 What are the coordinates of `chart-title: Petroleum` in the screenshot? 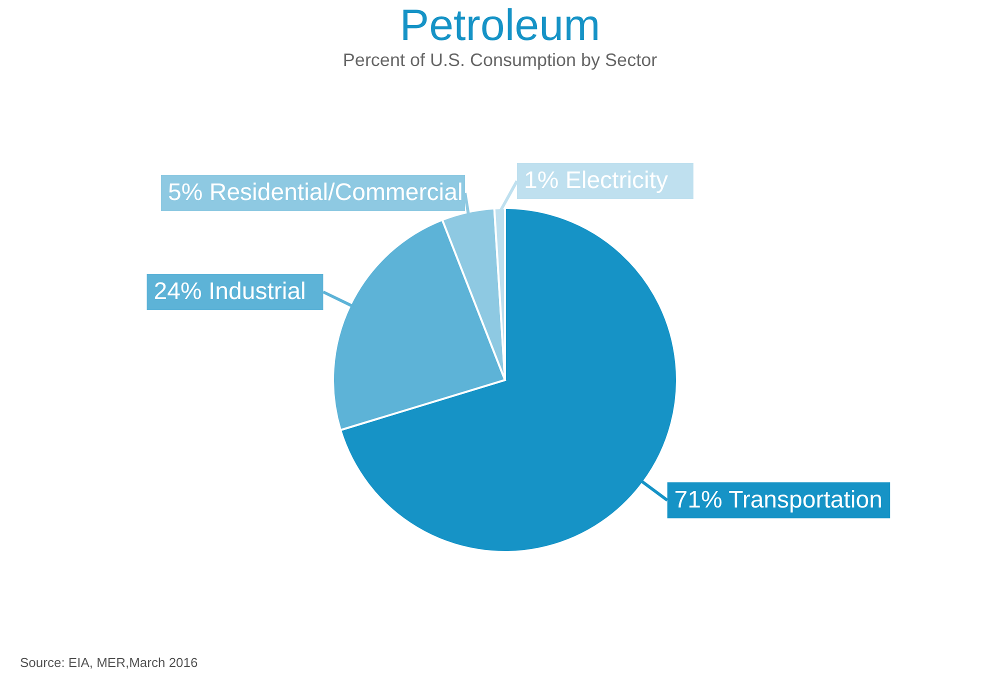 It's located at (500, 25).